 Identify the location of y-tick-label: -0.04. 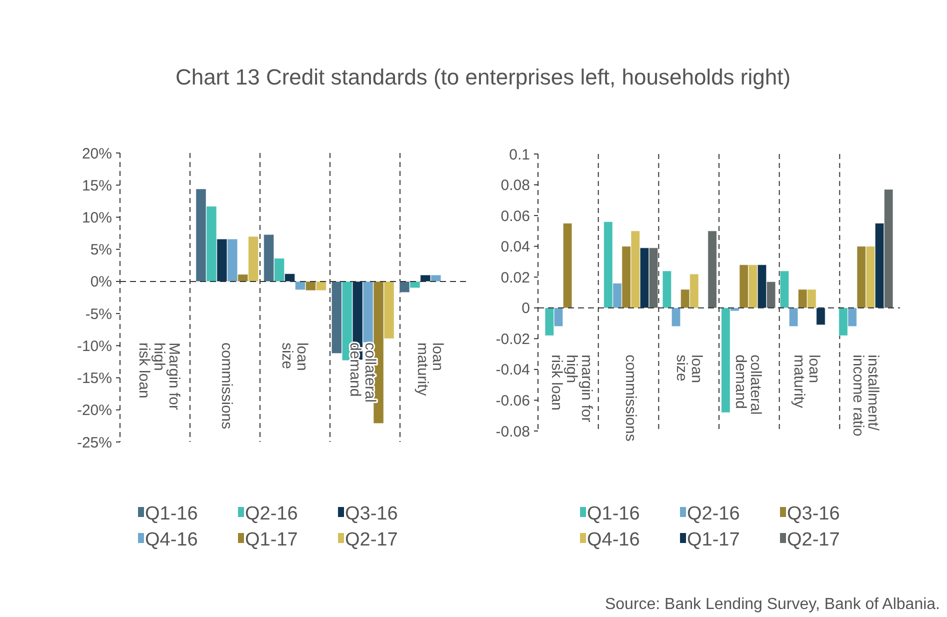
(513, 370).